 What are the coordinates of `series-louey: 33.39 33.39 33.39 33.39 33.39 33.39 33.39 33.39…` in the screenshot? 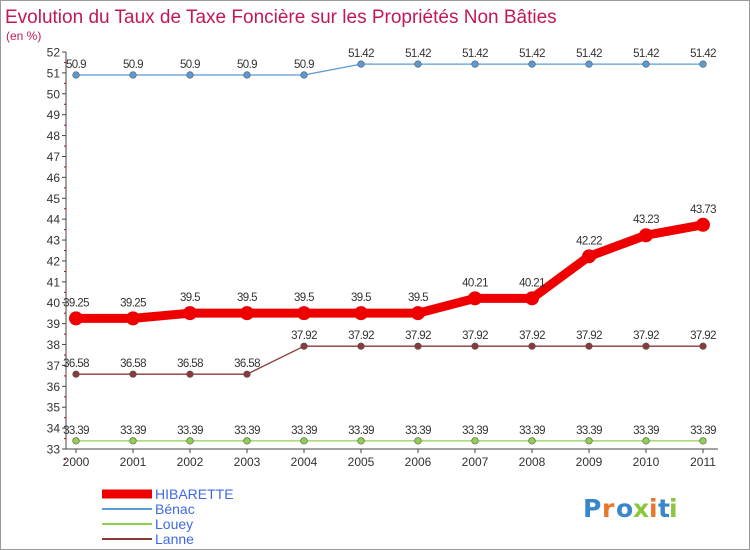 It's located at (390, 435).